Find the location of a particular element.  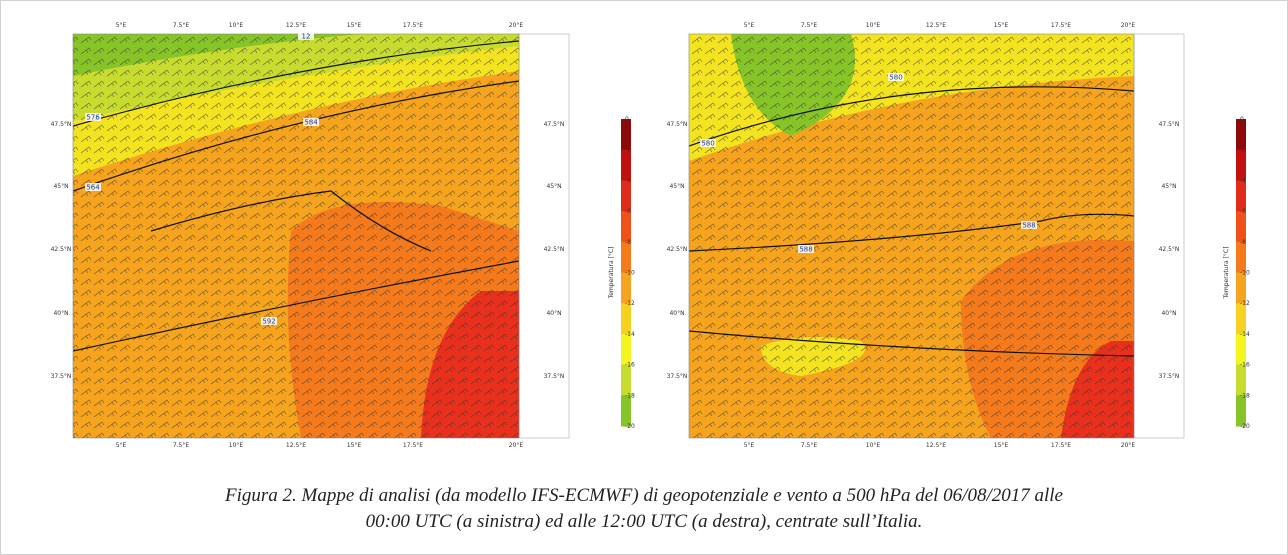

contour-label: 12 is located at coordinates (306, 37).